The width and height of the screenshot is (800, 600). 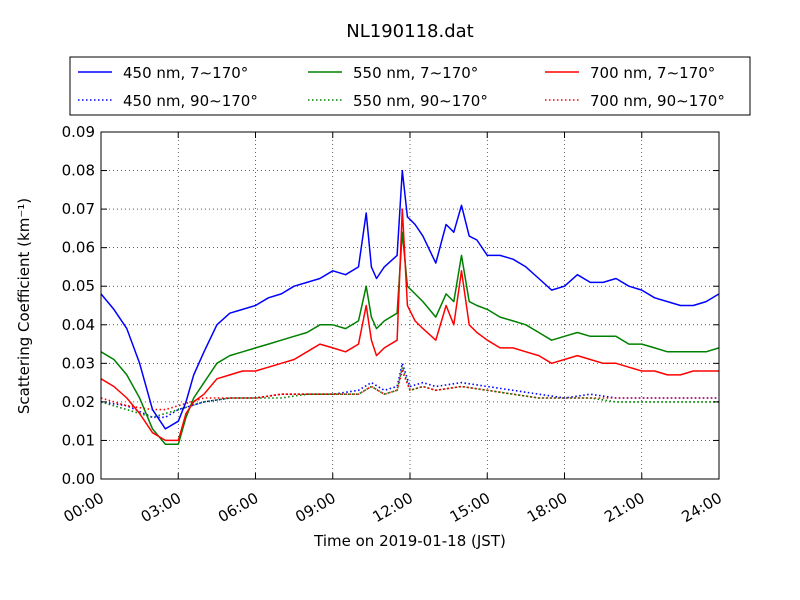 What do you see at coordinates (78, 363) in the screenshot?
I see `y-tick-label: 0.03` at bounding box center [78, 363].